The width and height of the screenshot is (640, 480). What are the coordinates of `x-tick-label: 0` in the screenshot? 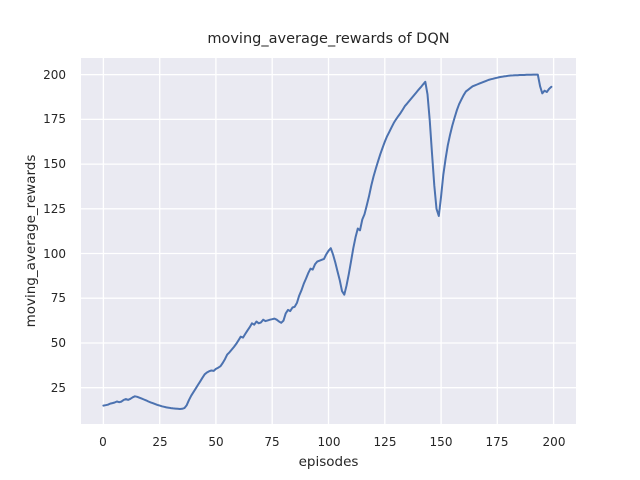 It's located at (103, 442).